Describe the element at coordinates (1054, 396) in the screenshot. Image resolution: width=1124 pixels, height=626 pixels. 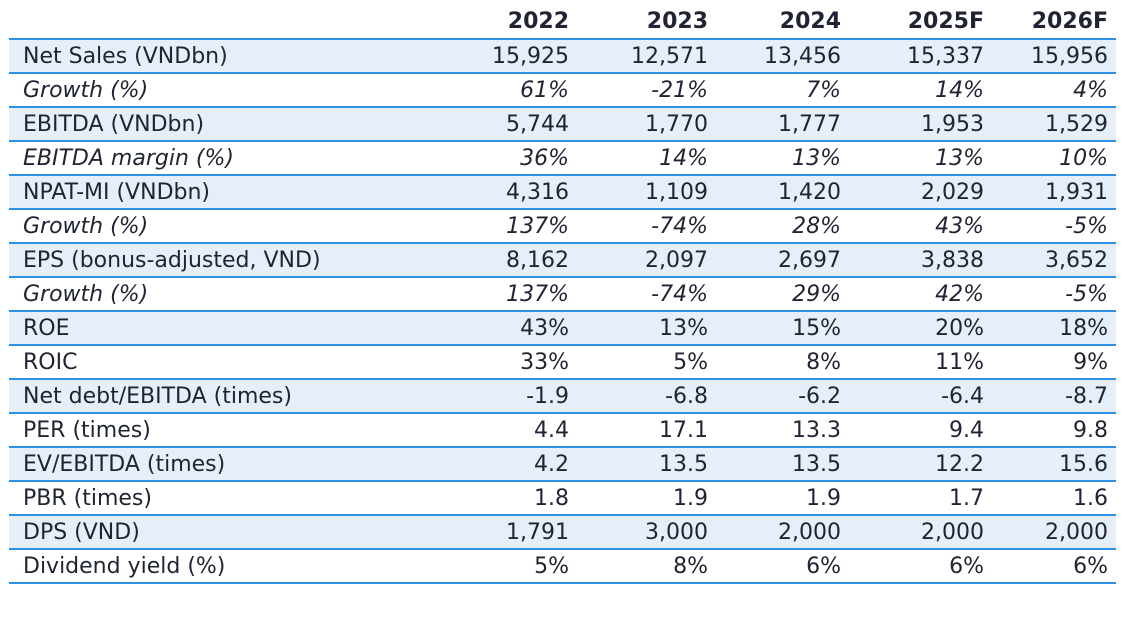
I see `value-cell: -8.7` at that location.